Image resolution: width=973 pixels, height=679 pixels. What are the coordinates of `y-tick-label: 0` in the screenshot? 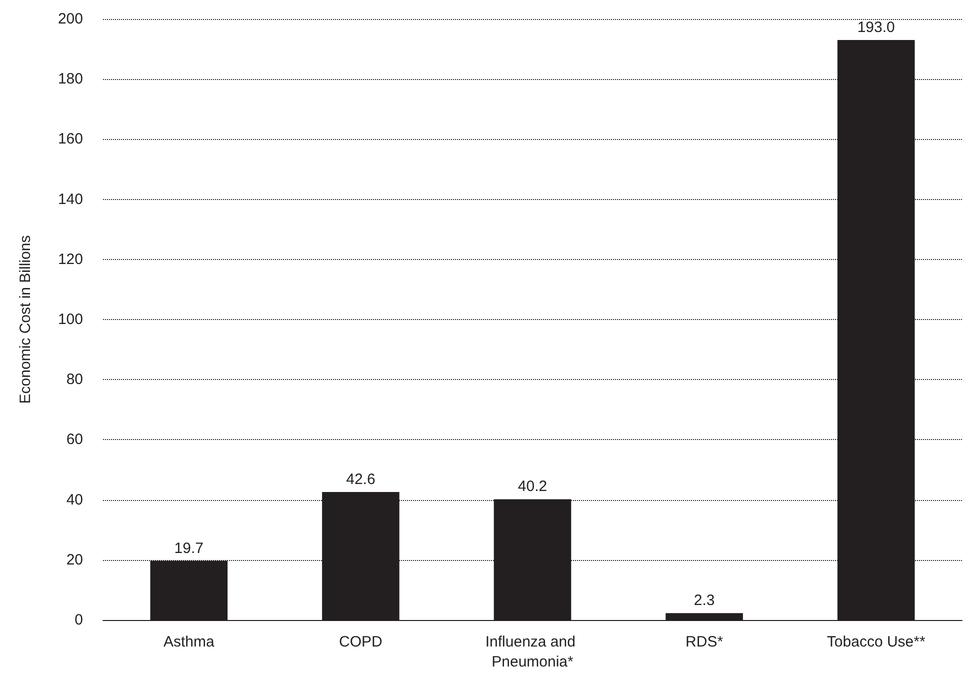 It's located at (78, 620).